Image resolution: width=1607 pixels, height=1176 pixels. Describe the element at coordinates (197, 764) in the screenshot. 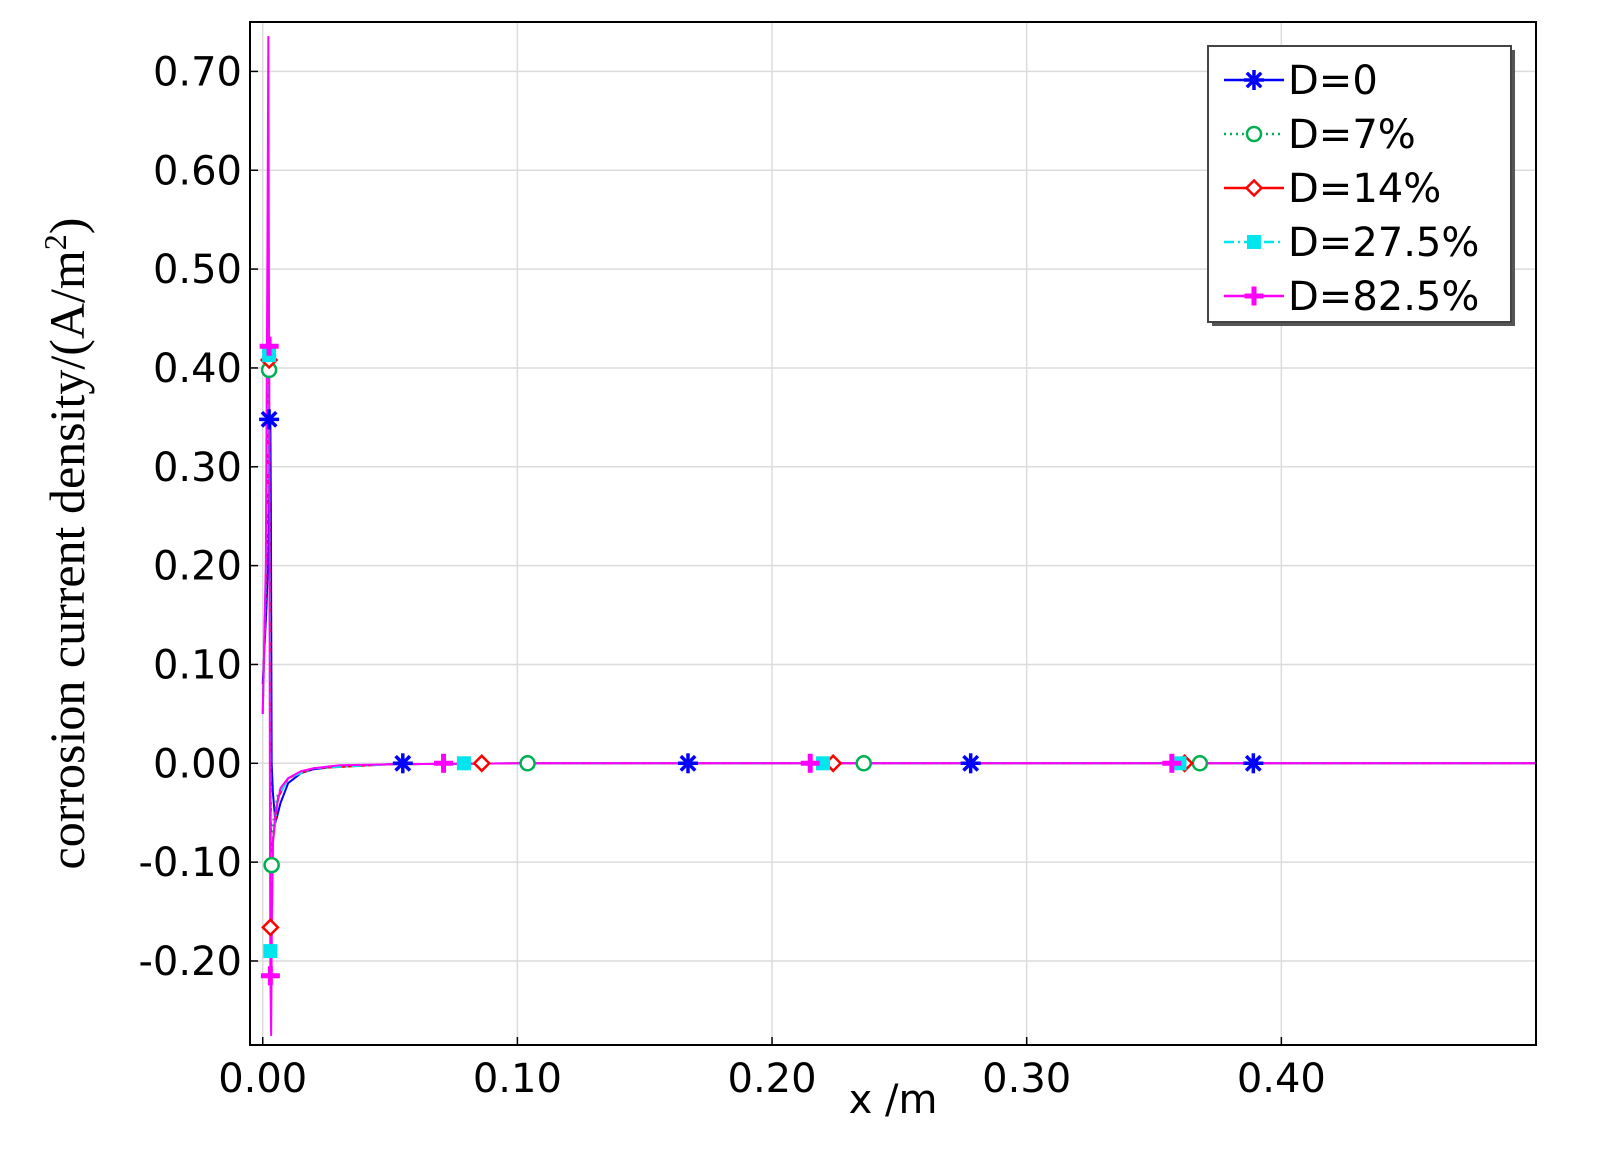

I see `y-tick-label: 0.00` at that location.